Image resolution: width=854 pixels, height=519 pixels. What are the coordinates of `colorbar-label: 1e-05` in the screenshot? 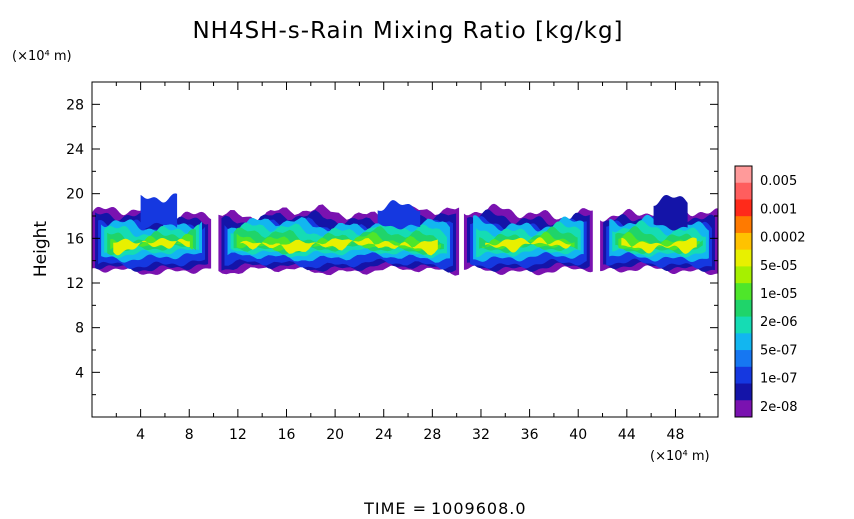 It's located at (779, 294).